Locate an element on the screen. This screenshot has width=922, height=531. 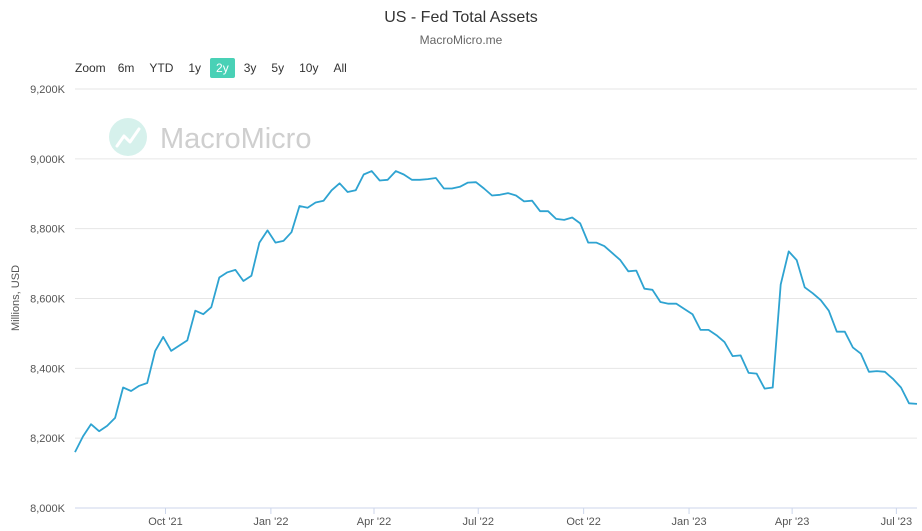
zoom-3y-button: 3y is located at coordinates (250, 68).